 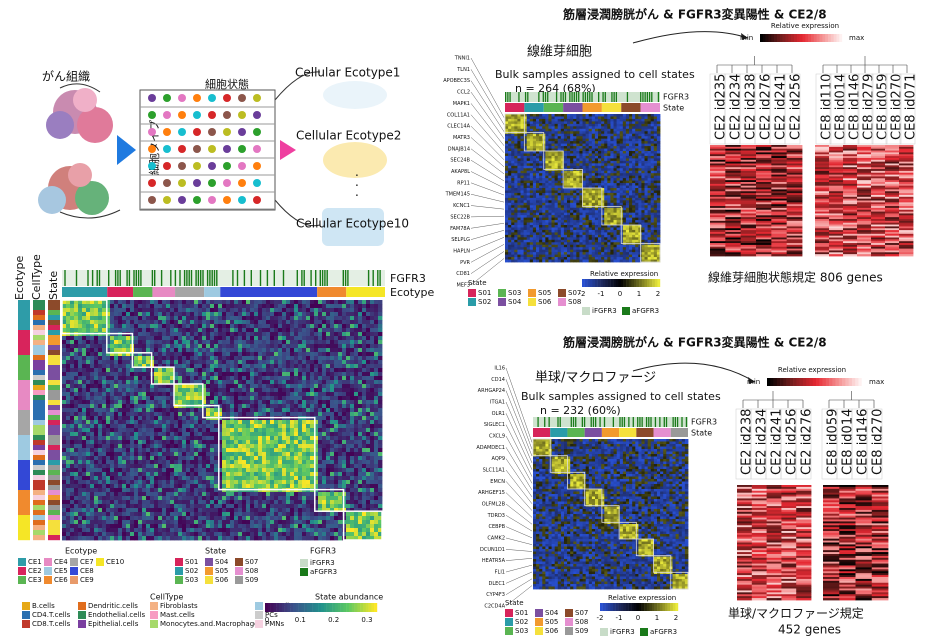 What do you see at coordinates (120, 292) in the screenshot?
I see `ecotype-track` at bounding box center [120, 292].